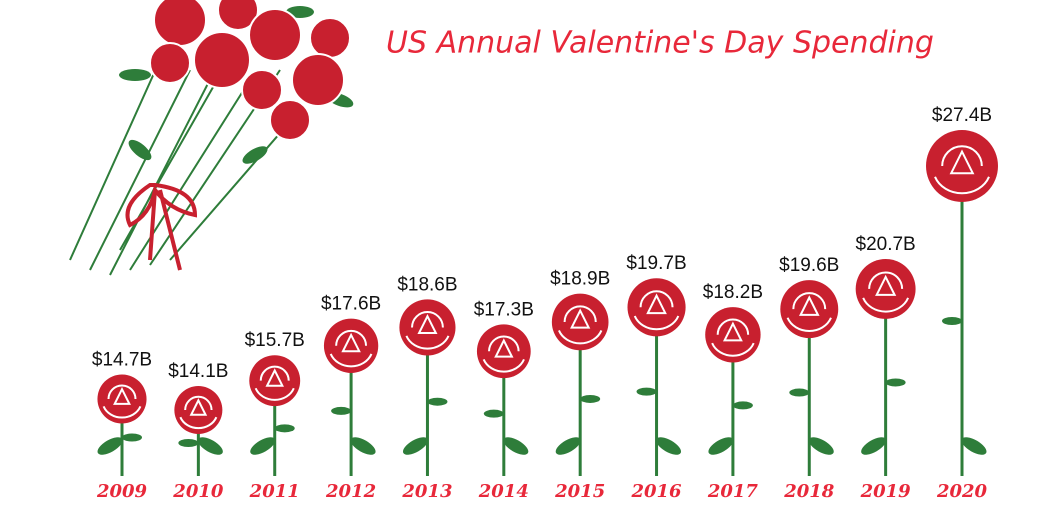 The height and width of the screenshot is (526, 1052). I want to click on chart-title: US Annual Valentine's Day Spending, so click(660, 43).